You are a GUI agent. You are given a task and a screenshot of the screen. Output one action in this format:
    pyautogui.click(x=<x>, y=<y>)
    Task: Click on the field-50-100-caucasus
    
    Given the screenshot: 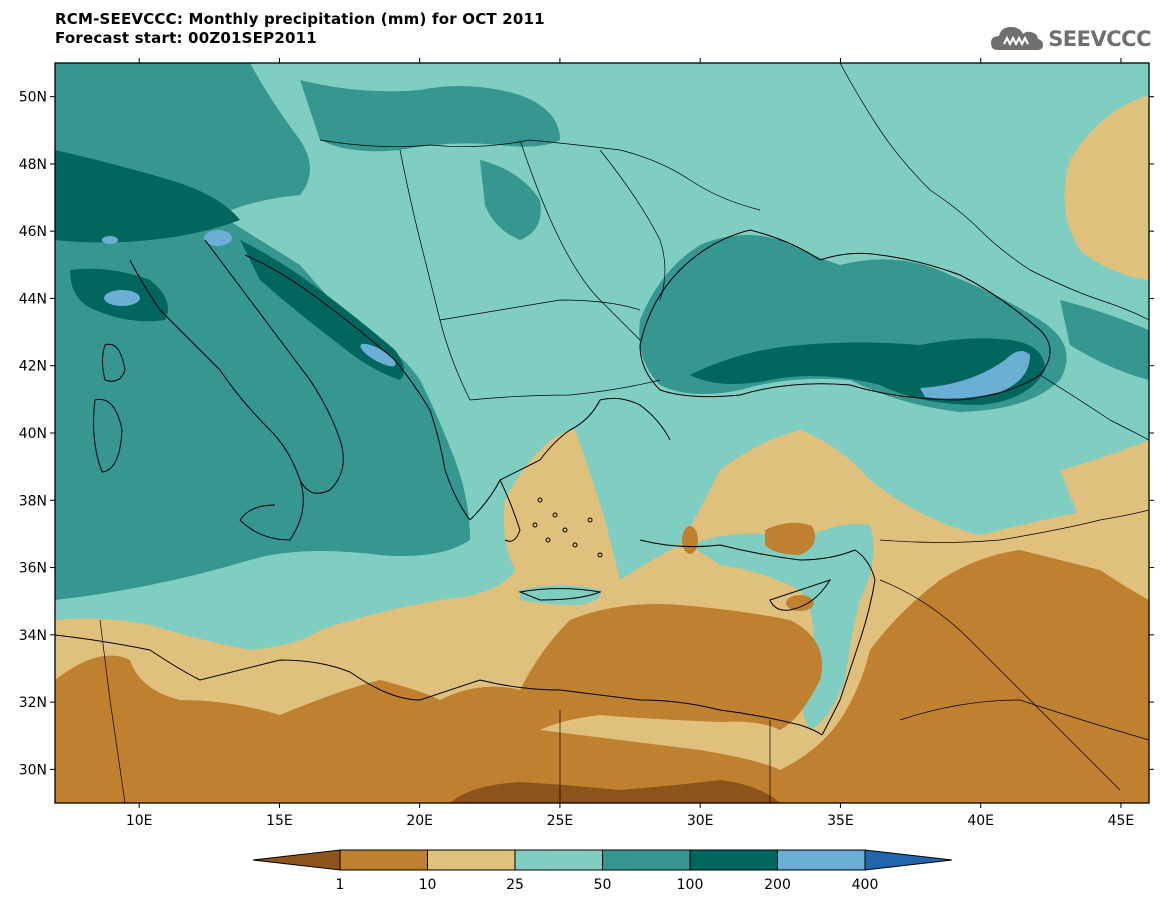 What is the action you would take?
    pyautogui.click(x=1104, y=340)
    